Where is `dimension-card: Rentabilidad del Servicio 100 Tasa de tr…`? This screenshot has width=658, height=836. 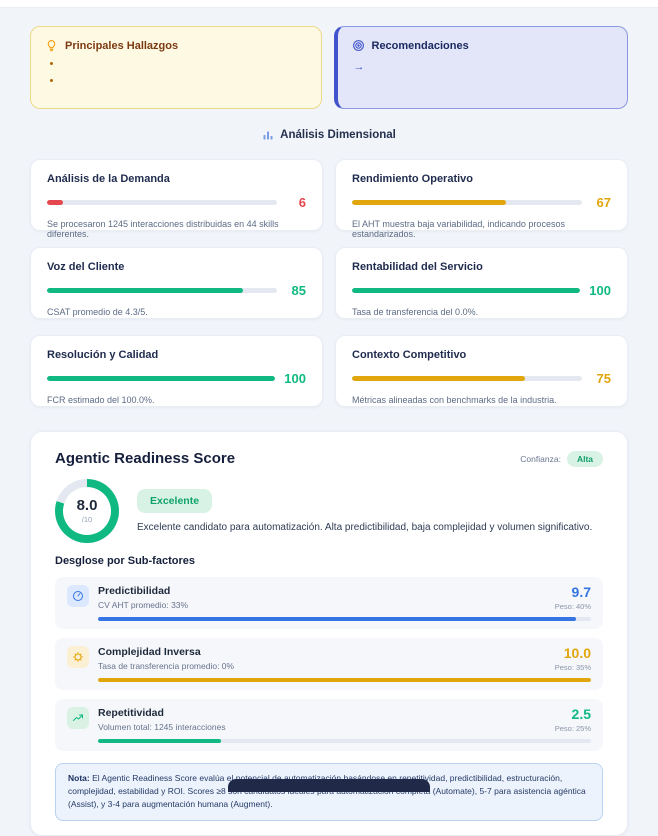 dimension-card: Rentabilidad del Servicio 100 Tasa de tr… is located at coordinates (481, 283).